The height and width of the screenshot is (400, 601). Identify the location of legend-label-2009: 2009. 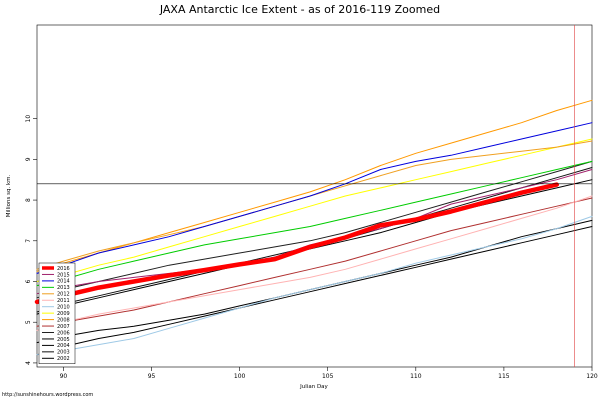
(63, 314).